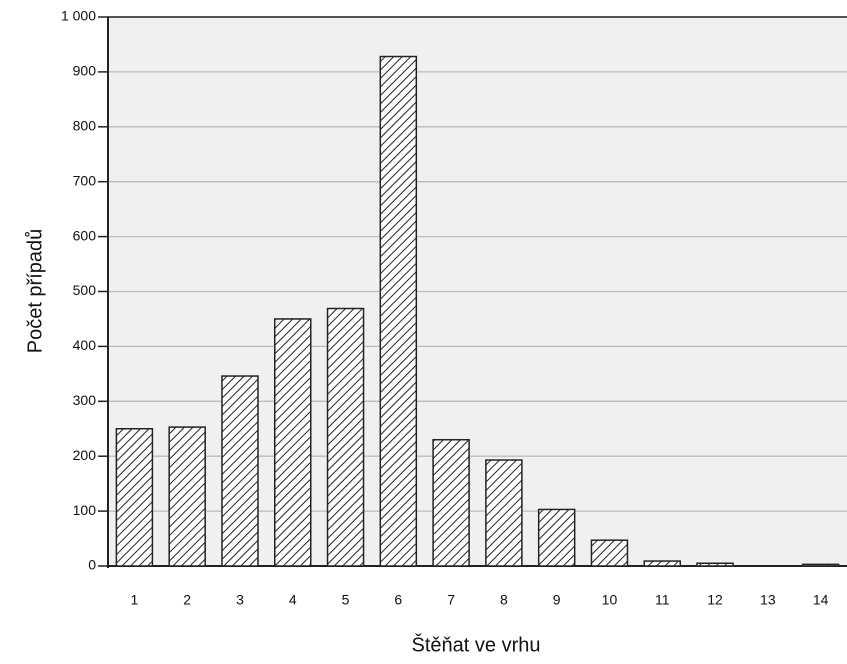 This screenshot has height=664, width=847. Describe the element at coordinates (398, 600) in the screenshot. I see `x-tick-label: 6` at that location.